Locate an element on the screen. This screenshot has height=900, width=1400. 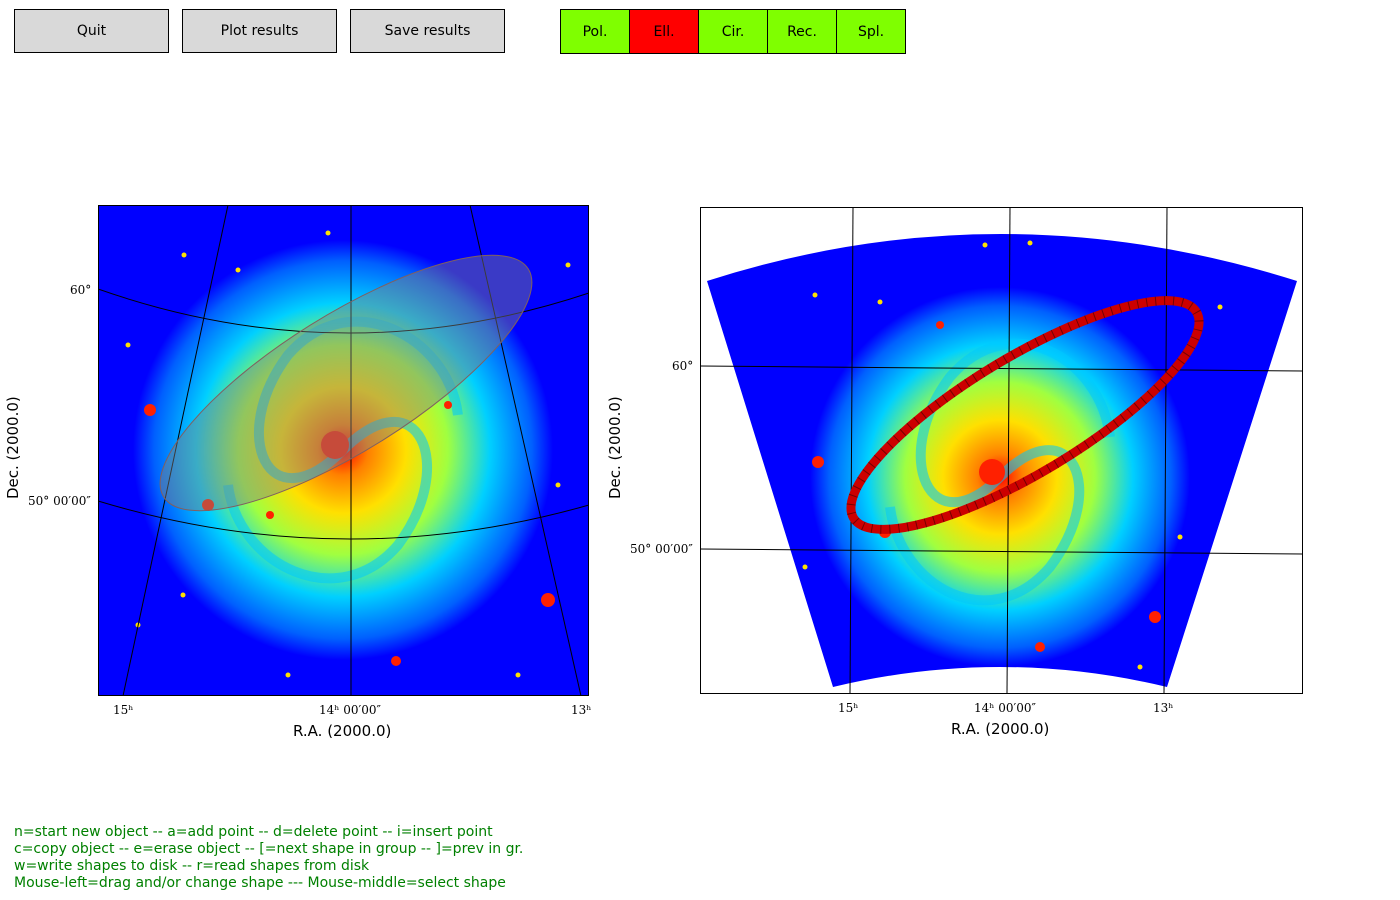
right-ytick-50: 50° 00′00″ is located at coordinates (661, 549).